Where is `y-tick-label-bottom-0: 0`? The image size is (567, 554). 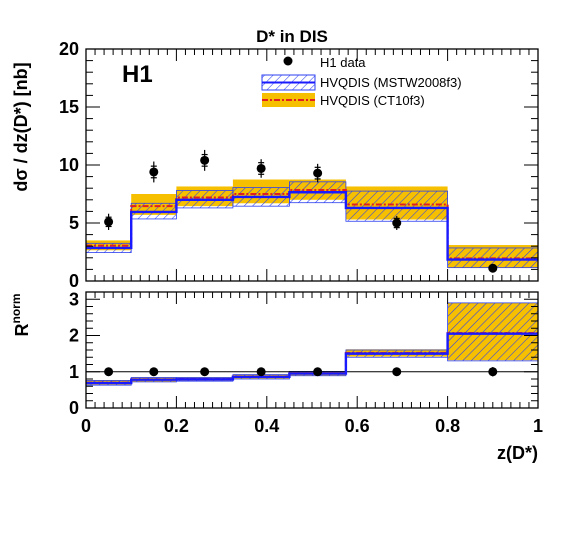
y-tick-label-bottom-0: 0 is located at coordinates (74, 408).